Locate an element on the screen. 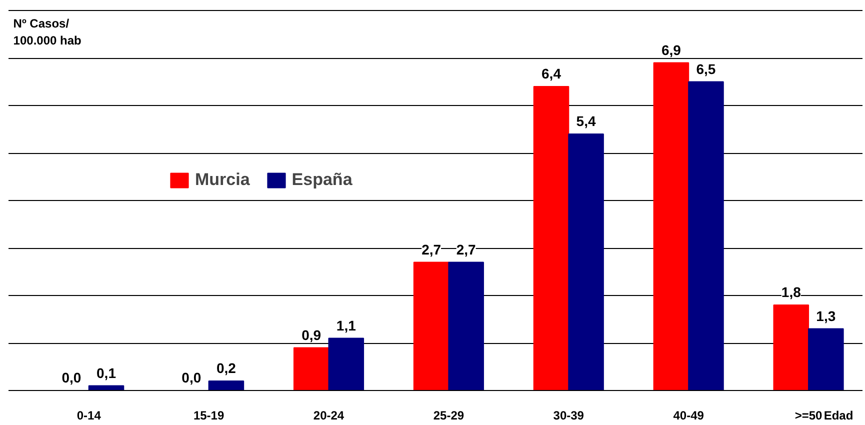  data-label: 6,9 is located at coordinates (671, 50).